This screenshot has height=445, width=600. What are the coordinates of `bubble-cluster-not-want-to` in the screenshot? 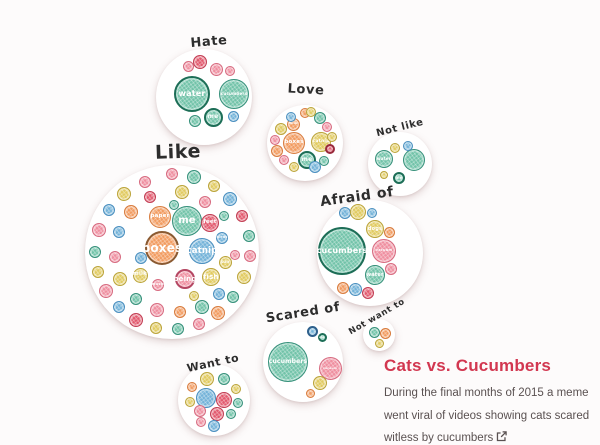 It's located at (379, 335).